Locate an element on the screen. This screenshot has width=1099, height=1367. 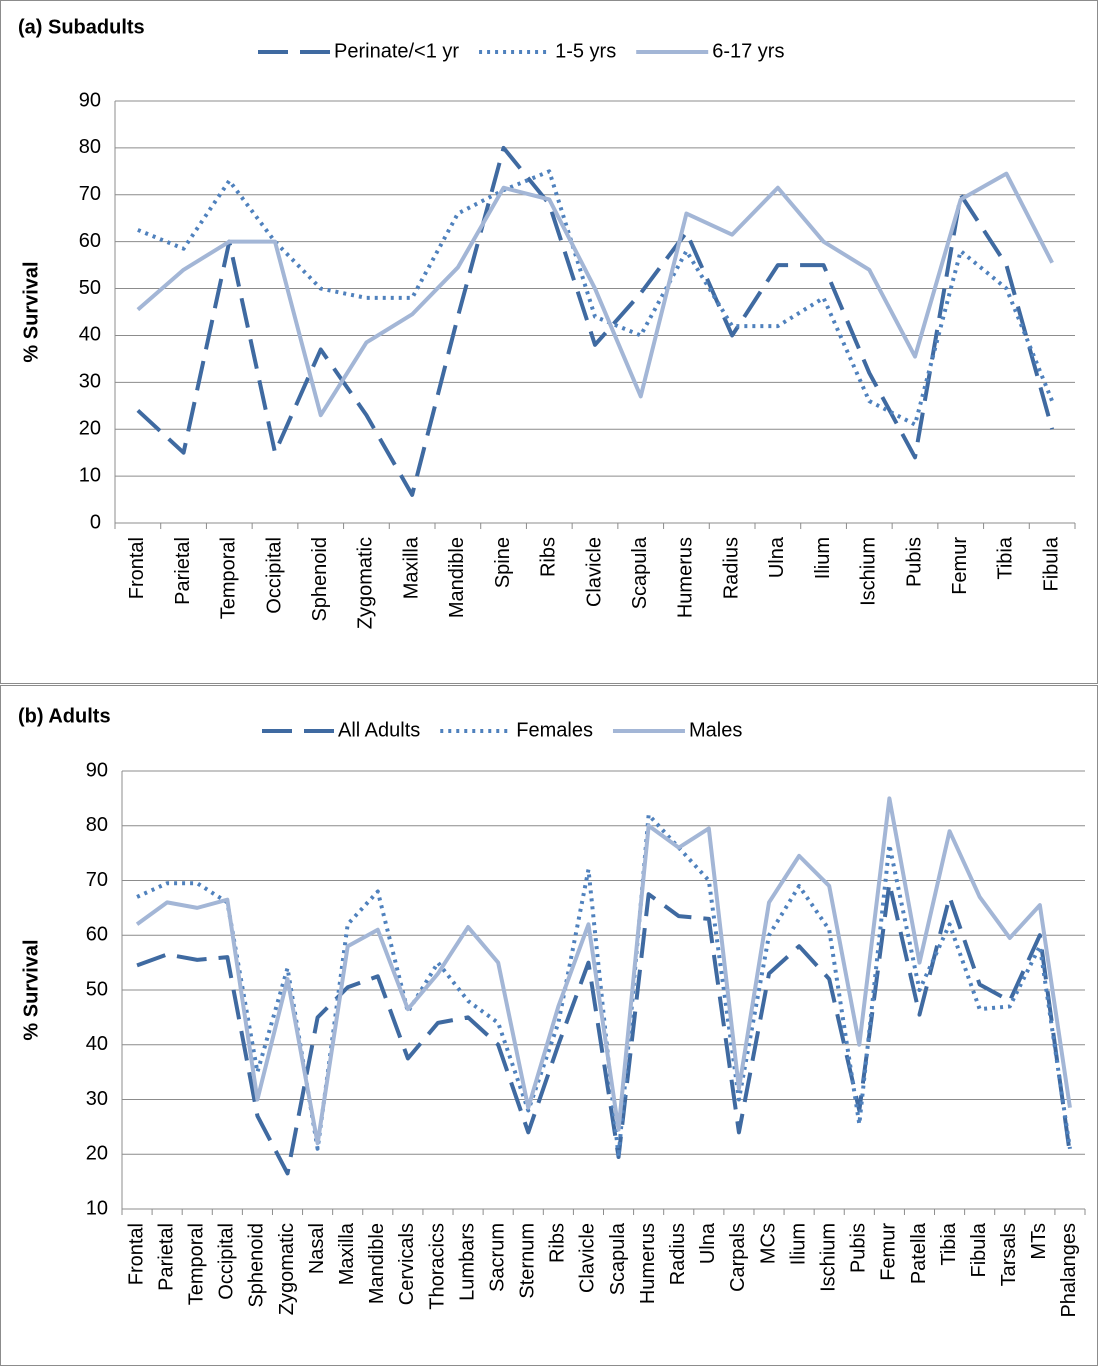
x-tick-label: Thoracics is located at coordinates (437, 1266).